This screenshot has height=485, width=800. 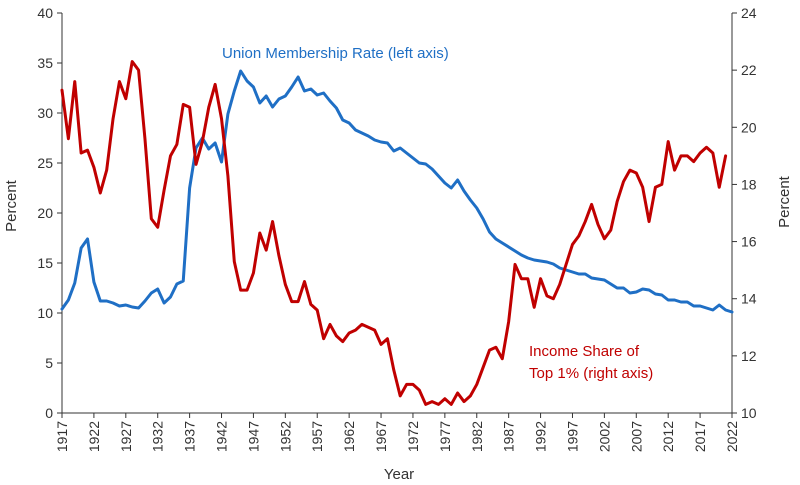 What do you see at coordinates (749, 184) in the screenshot?
I see `right-tick-label: 18` at bounding box center [749, 184].